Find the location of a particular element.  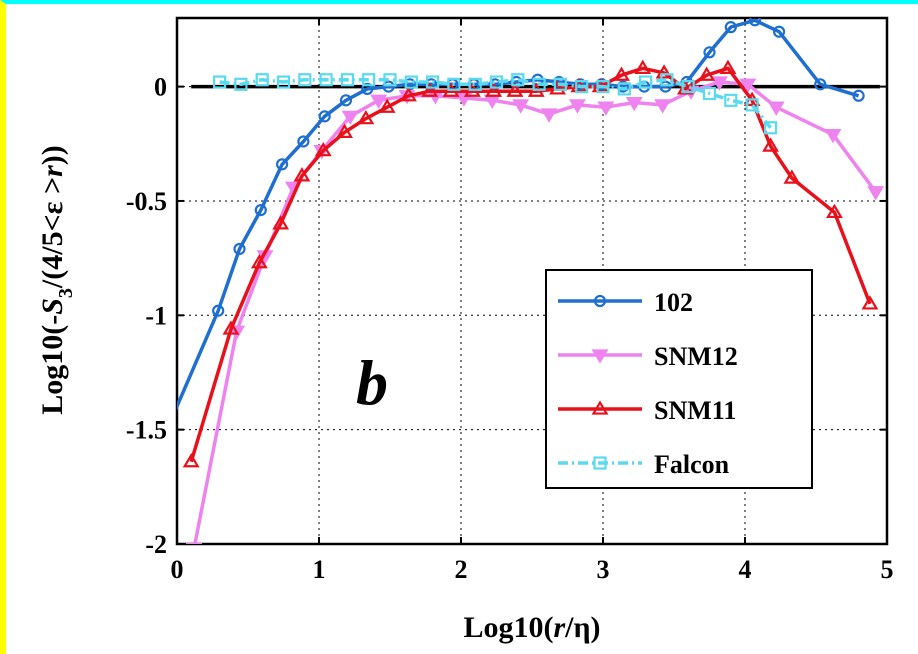

legend-label-snm12: SNM12 is located at coordinates (696, 356).